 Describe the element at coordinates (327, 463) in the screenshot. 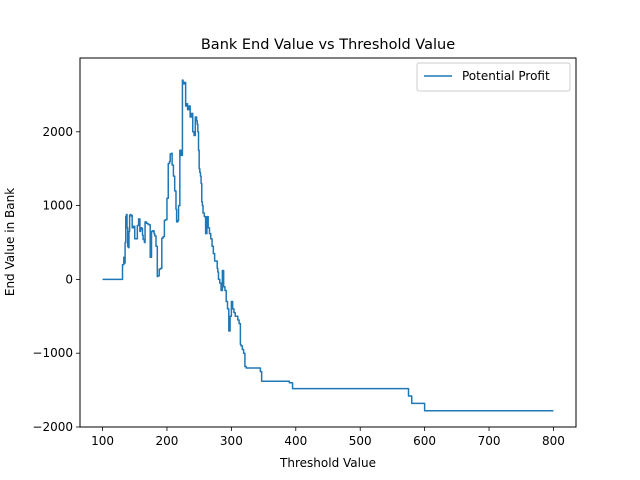

I see `x-axis-title: Threshold Value` at that location.